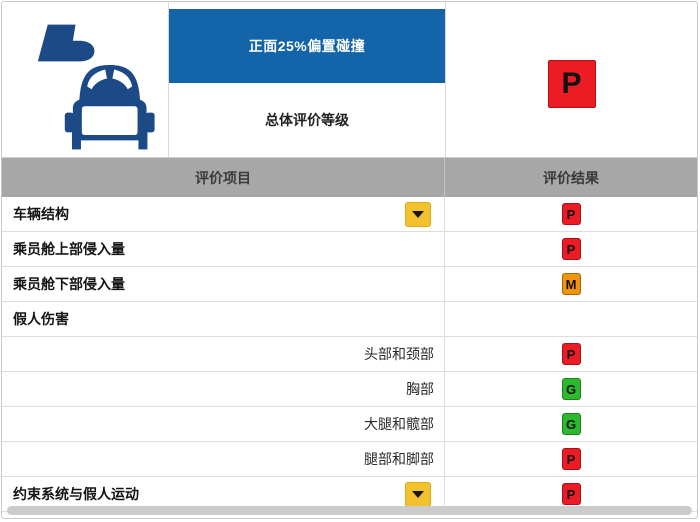 This screenshot has width=700, height=522. Describe the element at coordinates (349, 354) in the screenshot. I see `table-row-head-neck: 头部和颈部 P` at that location.